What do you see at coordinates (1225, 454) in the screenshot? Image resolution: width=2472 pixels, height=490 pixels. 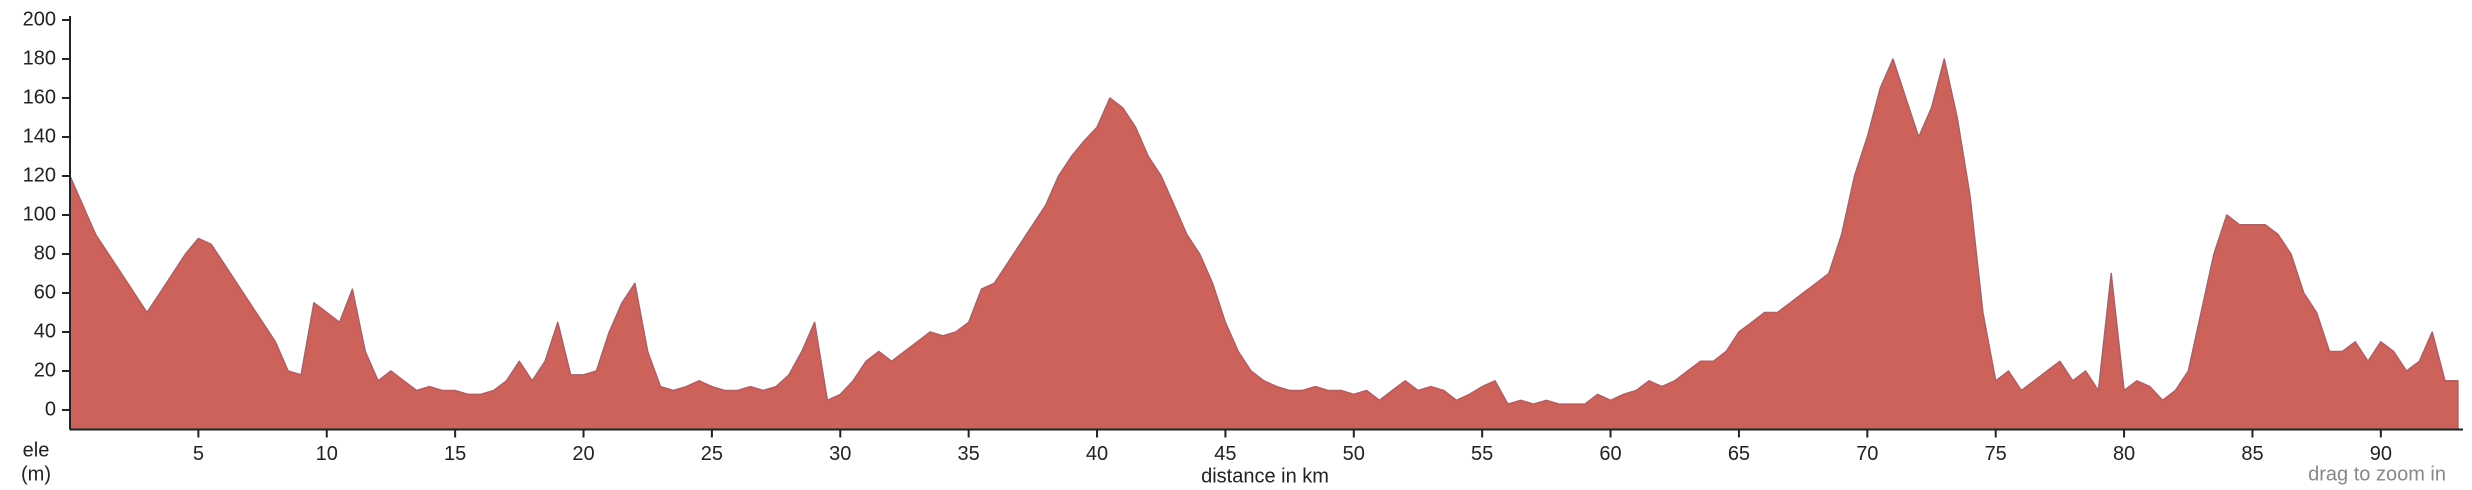 I see `x-tick-label: 45` at bounding box center [1225, 454].